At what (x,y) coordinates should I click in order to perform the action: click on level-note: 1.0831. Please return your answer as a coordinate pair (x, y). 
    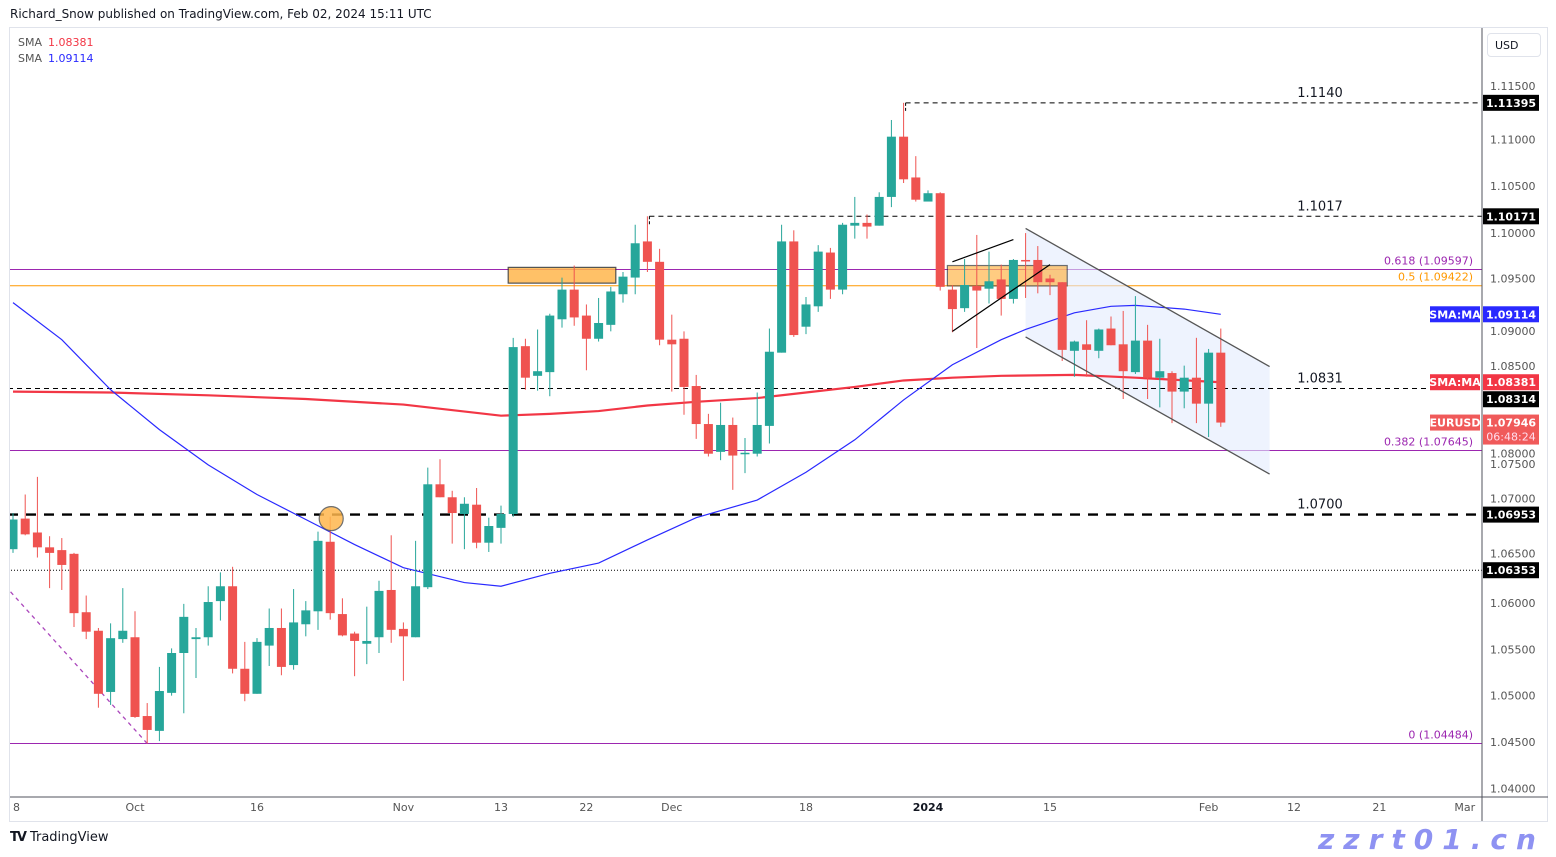
    Looking at the image, I should click on (1320, 378).